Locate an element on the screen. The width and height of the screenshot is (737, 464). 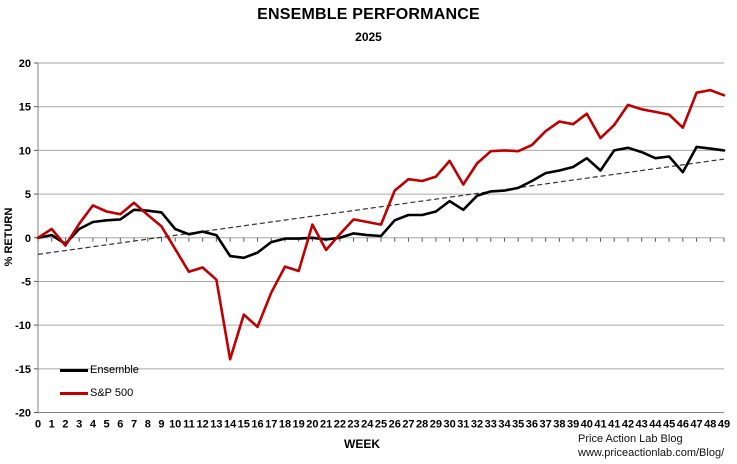
x-tick-label: 12 is located at coordinates (203, 425).